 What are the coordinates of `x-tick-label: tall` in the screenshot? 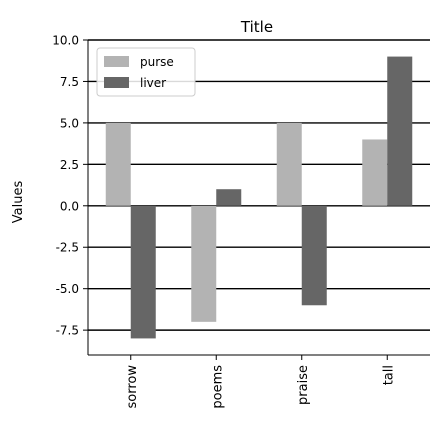 It's located at (388, 375).